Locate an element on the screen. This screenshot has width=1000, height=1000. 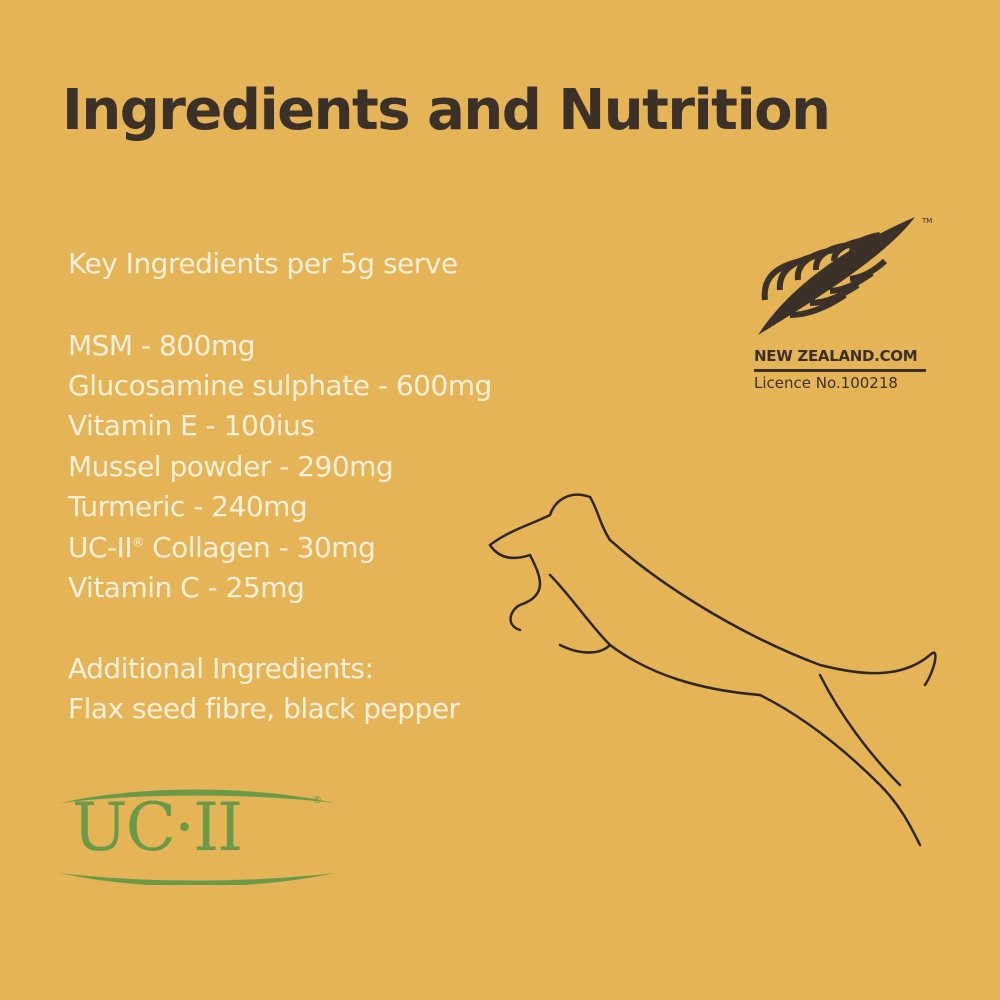
nz-logo-divider is located at coordinates (840, 370).